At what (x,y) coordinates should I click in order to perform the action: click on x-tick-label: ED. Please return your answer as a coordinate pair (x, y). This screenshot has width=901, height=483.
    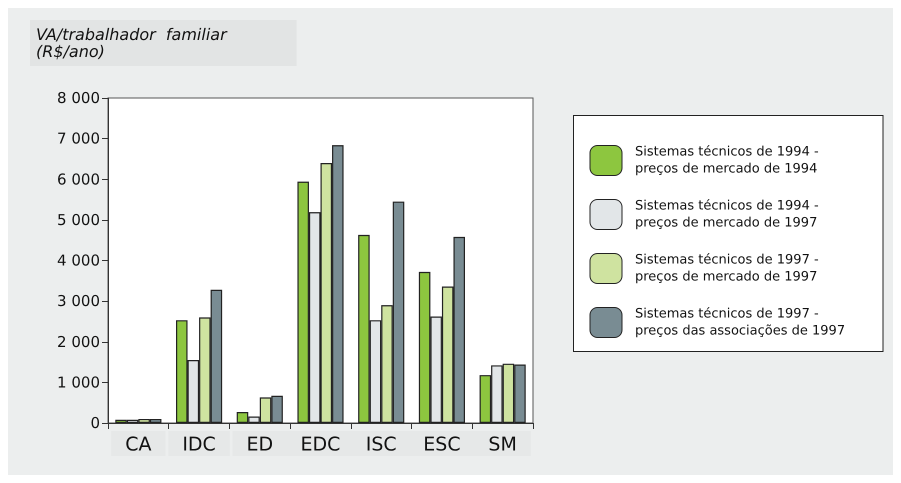
    Looking at the image, I should click on (260, 445).